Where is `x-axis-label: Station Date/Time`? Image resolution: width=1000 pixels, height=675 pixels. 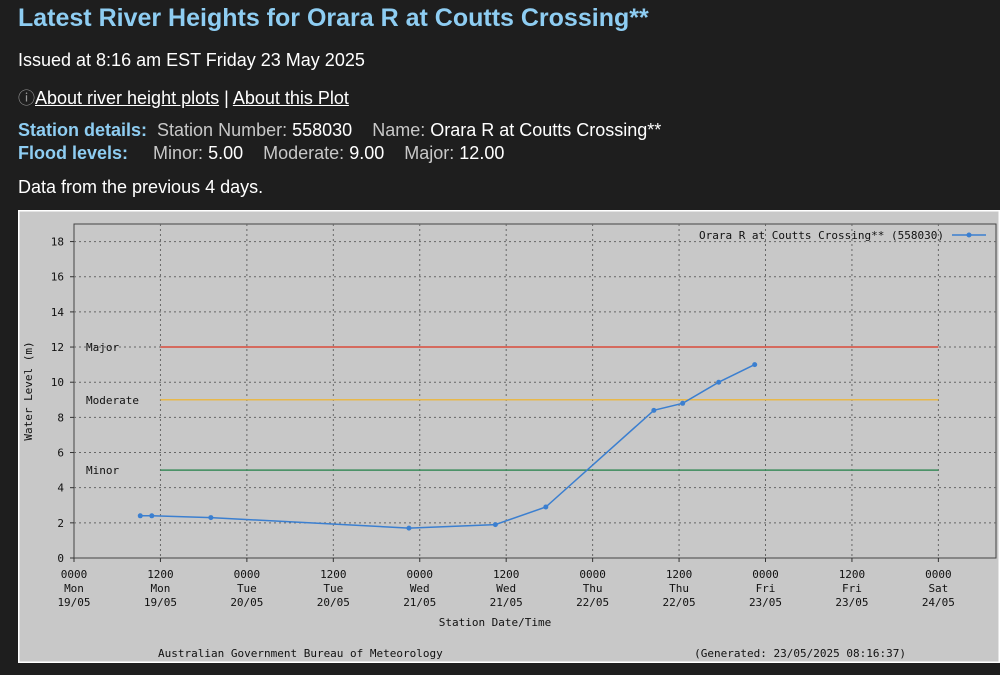 x-axis-label: Station Date/Time is located at coordinates (495, 622).